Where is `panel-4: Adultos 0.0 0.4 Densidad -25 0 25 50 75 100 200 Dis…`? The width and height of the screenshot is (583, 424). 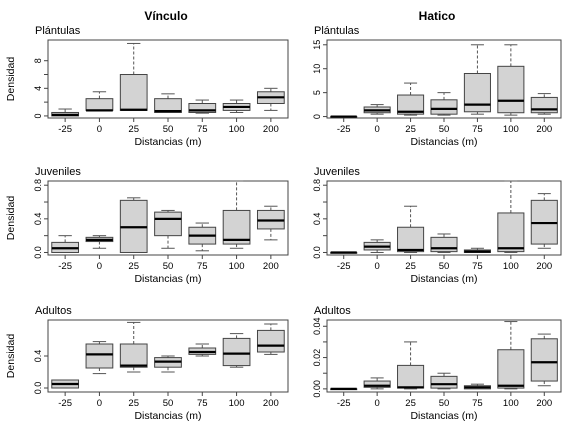
panel-4: Adultos 0.0 0.4 Densidad -25 0 25 50 75 100 200 Dis… is located at coordinates (147, 363).